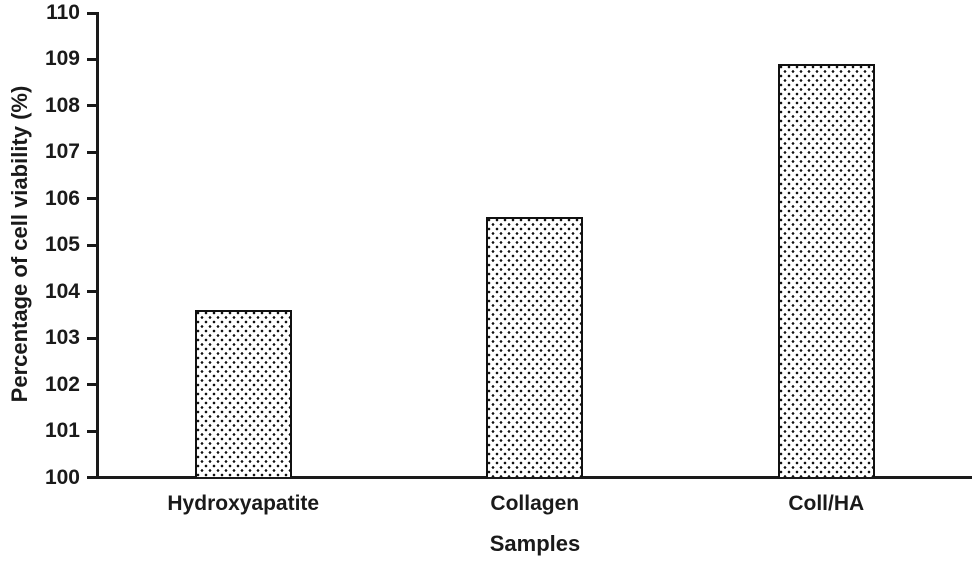 The width and height of the screenshot is (975, 571). What do you see at coordinates (826, 503) in the screenshot?
I see `x-category-label-coll-ha: Coll/HA` at bounding box center [826, 503].